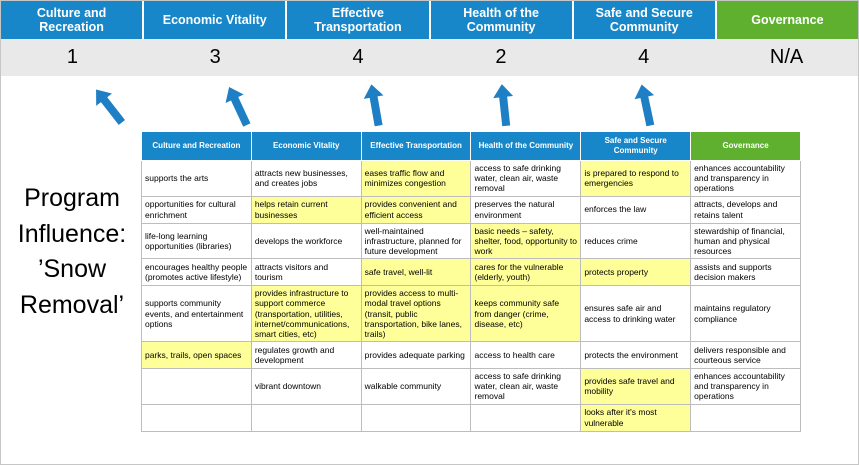 The width and height of the screenshot is (859, 465). What do you see at coordinates (196, 178) in the screenshot?
I see `table-cell: supports the arts` at bounding box center [196, 178].